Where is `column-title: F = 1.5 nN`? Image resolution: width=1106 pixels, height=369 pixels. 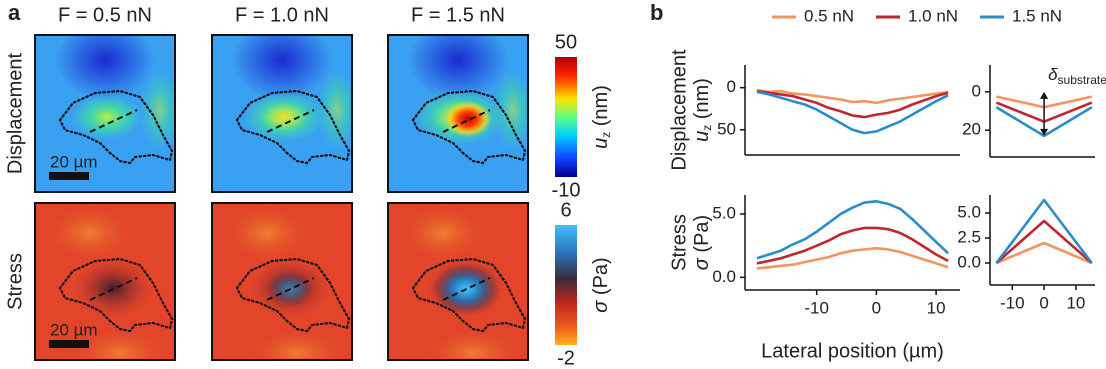 column-title: F = 1.5 nN is located at coordinates (458, 15).